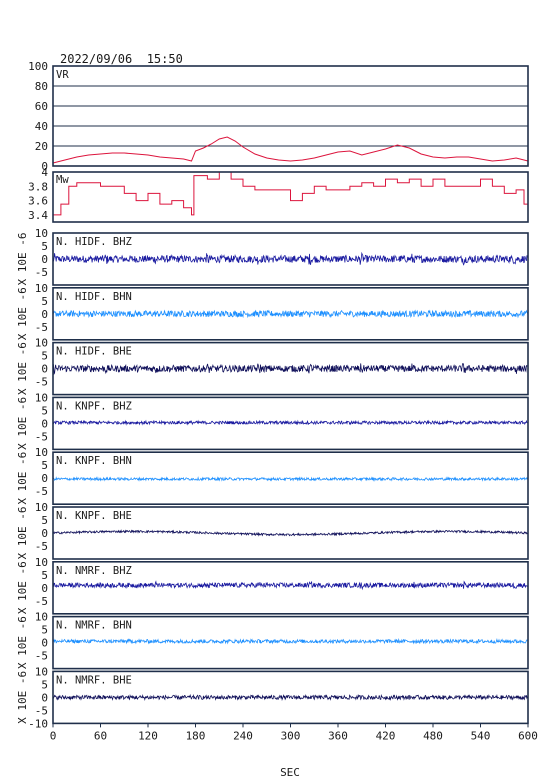  Describe the element at coordinates (94, 406) in the screenshot. I see `trace-channel-label: N. KNPF. BHZ` at that location.